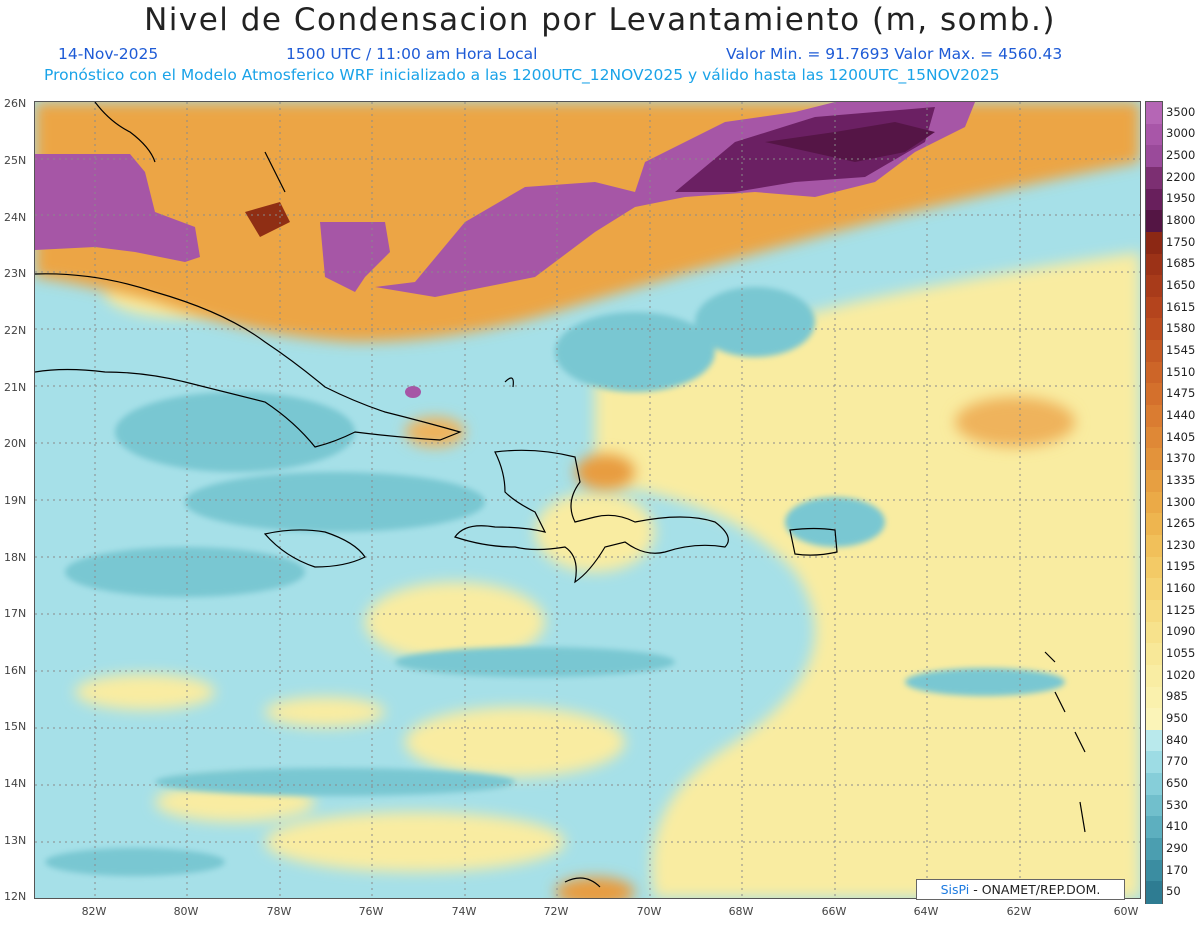 Image resolution: width=1200 pixels, height=927 pixels. I want to click on lon-label: 66W, so click(834, 911).